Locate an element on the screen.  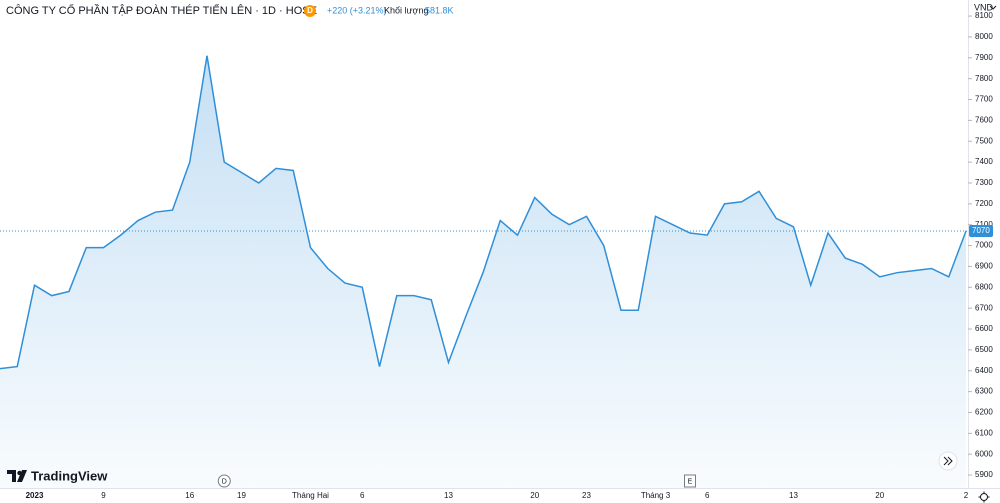
brand: TradingView is located at coordinates (69, 475).